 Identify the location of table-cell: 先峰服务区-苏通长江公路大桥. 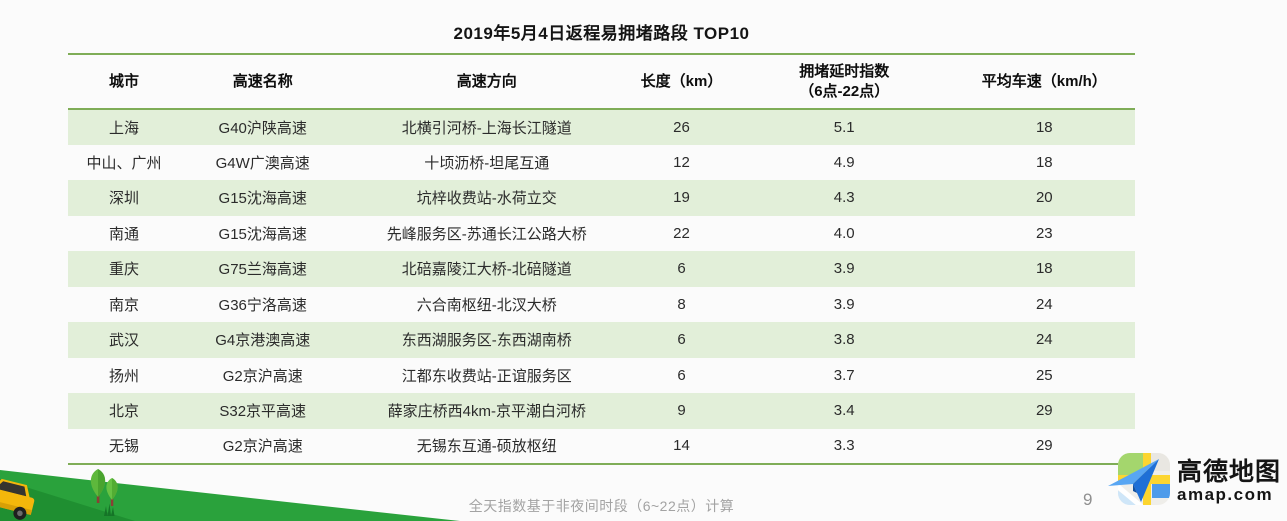
(486, 234).